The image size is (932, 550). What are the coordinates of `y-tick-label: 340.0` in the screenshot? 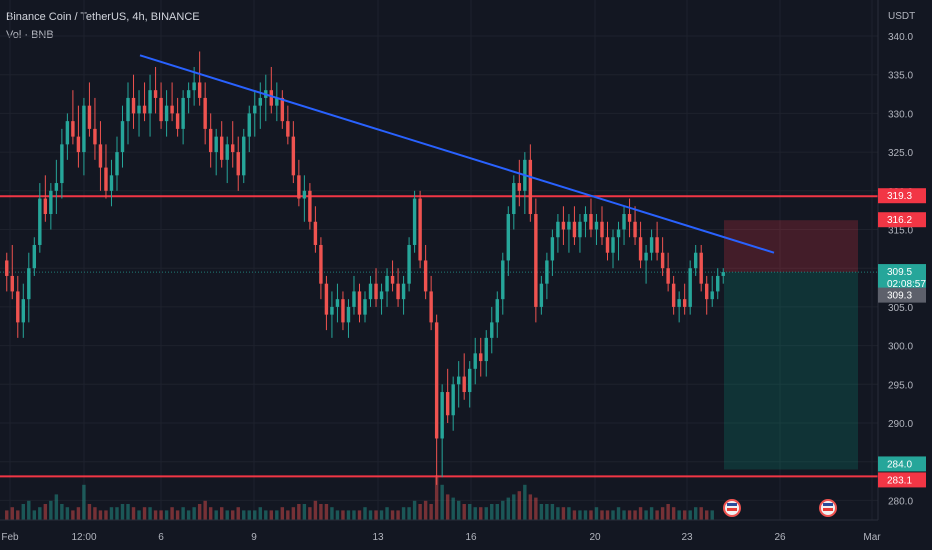 It's located at (900, 37).